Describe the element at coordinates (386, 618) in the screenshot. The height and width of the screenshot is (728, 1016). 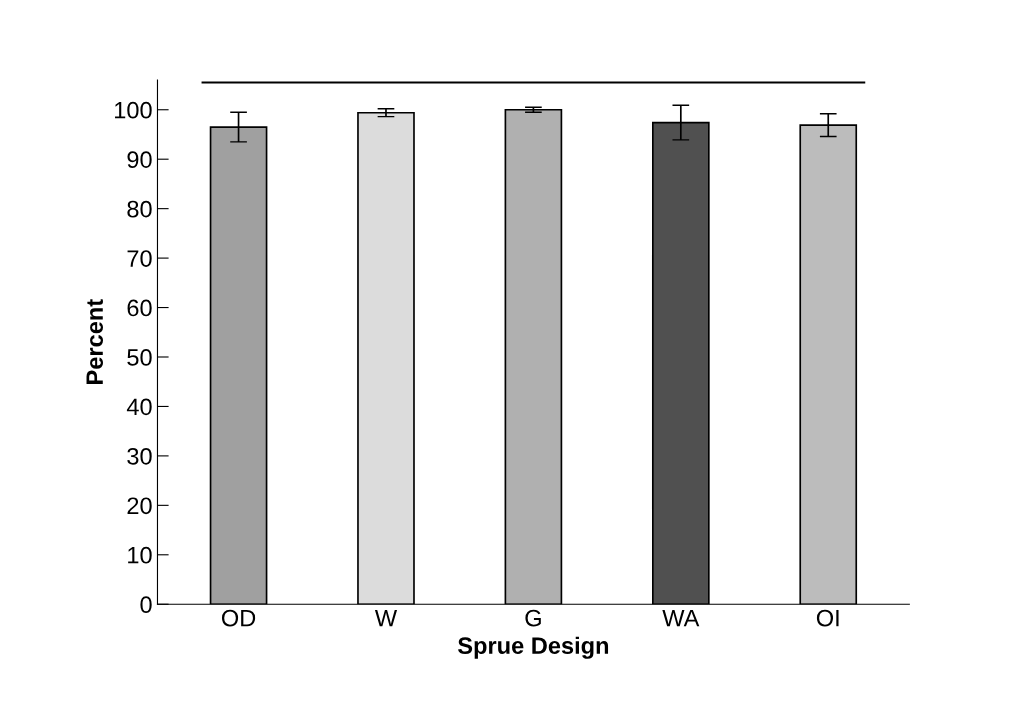
I see `x-tick-label: W` at that location.